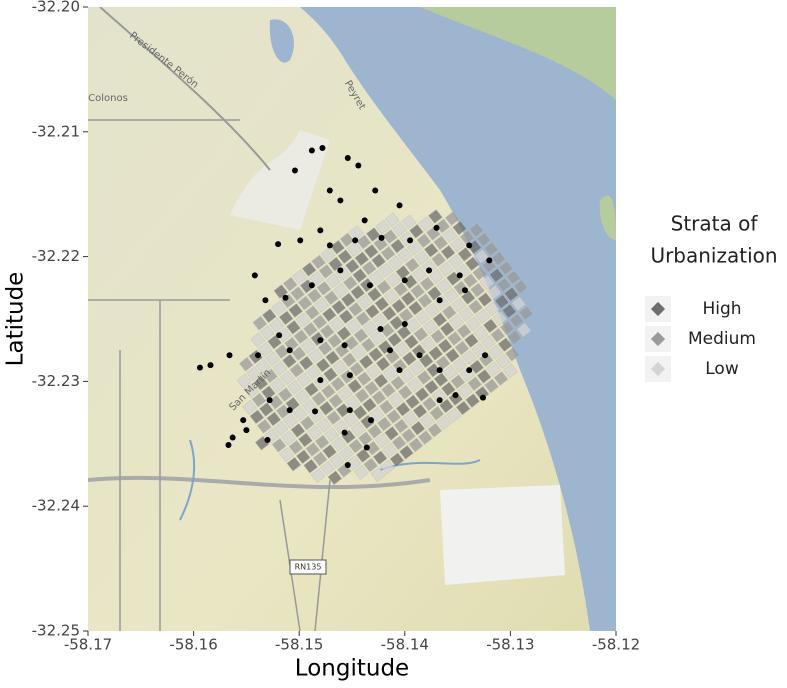  I want to click on x-tick-label: -58.17, so click(88, 645).